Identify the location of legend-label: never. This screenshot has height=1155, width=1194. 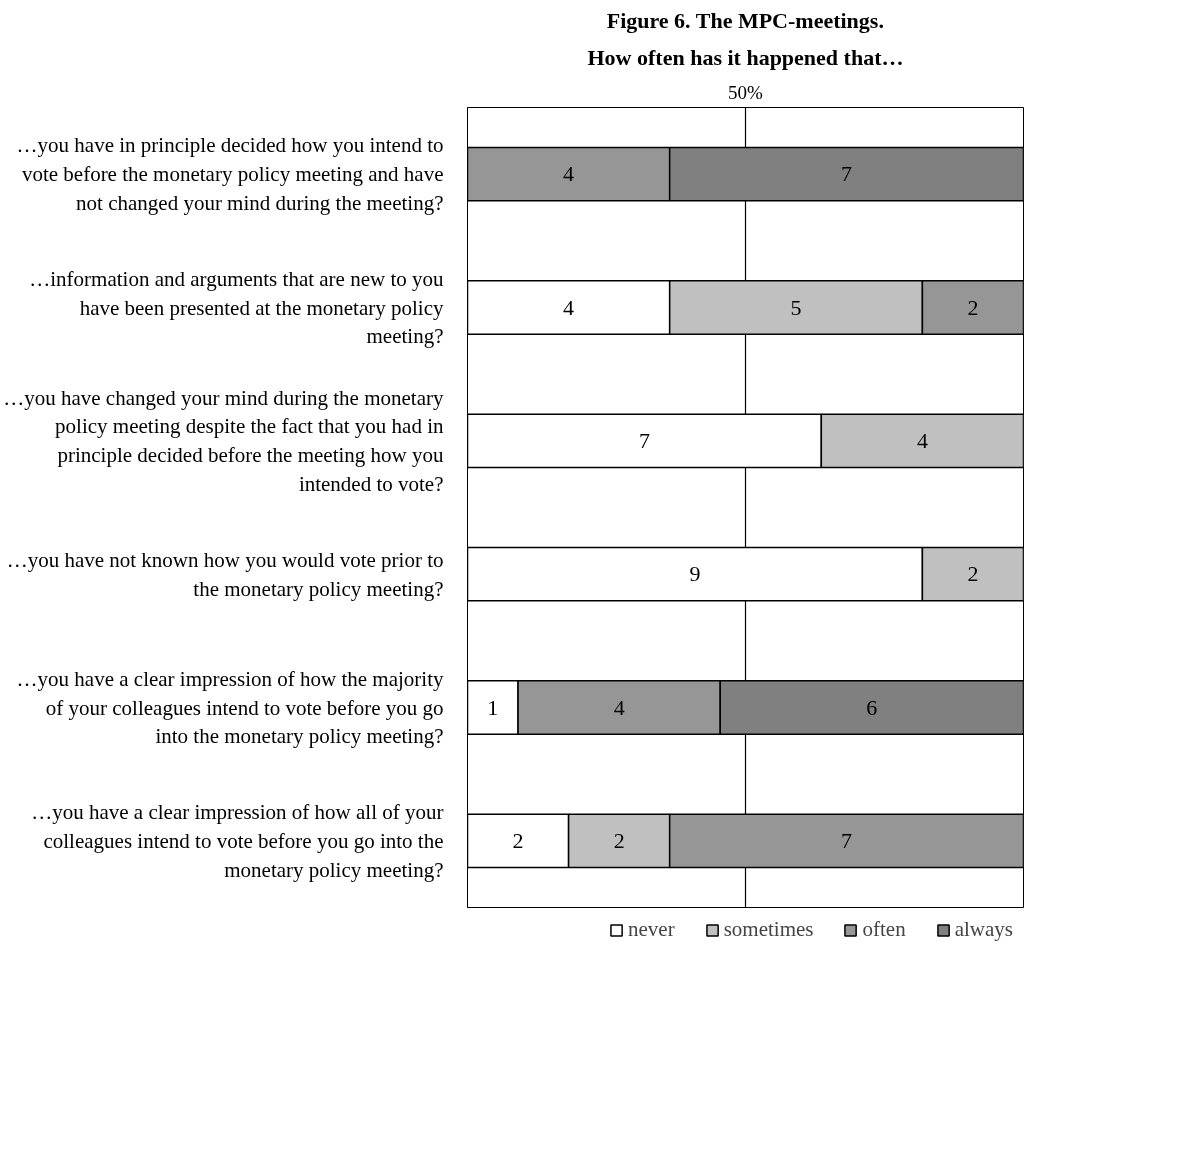
(651, 929).